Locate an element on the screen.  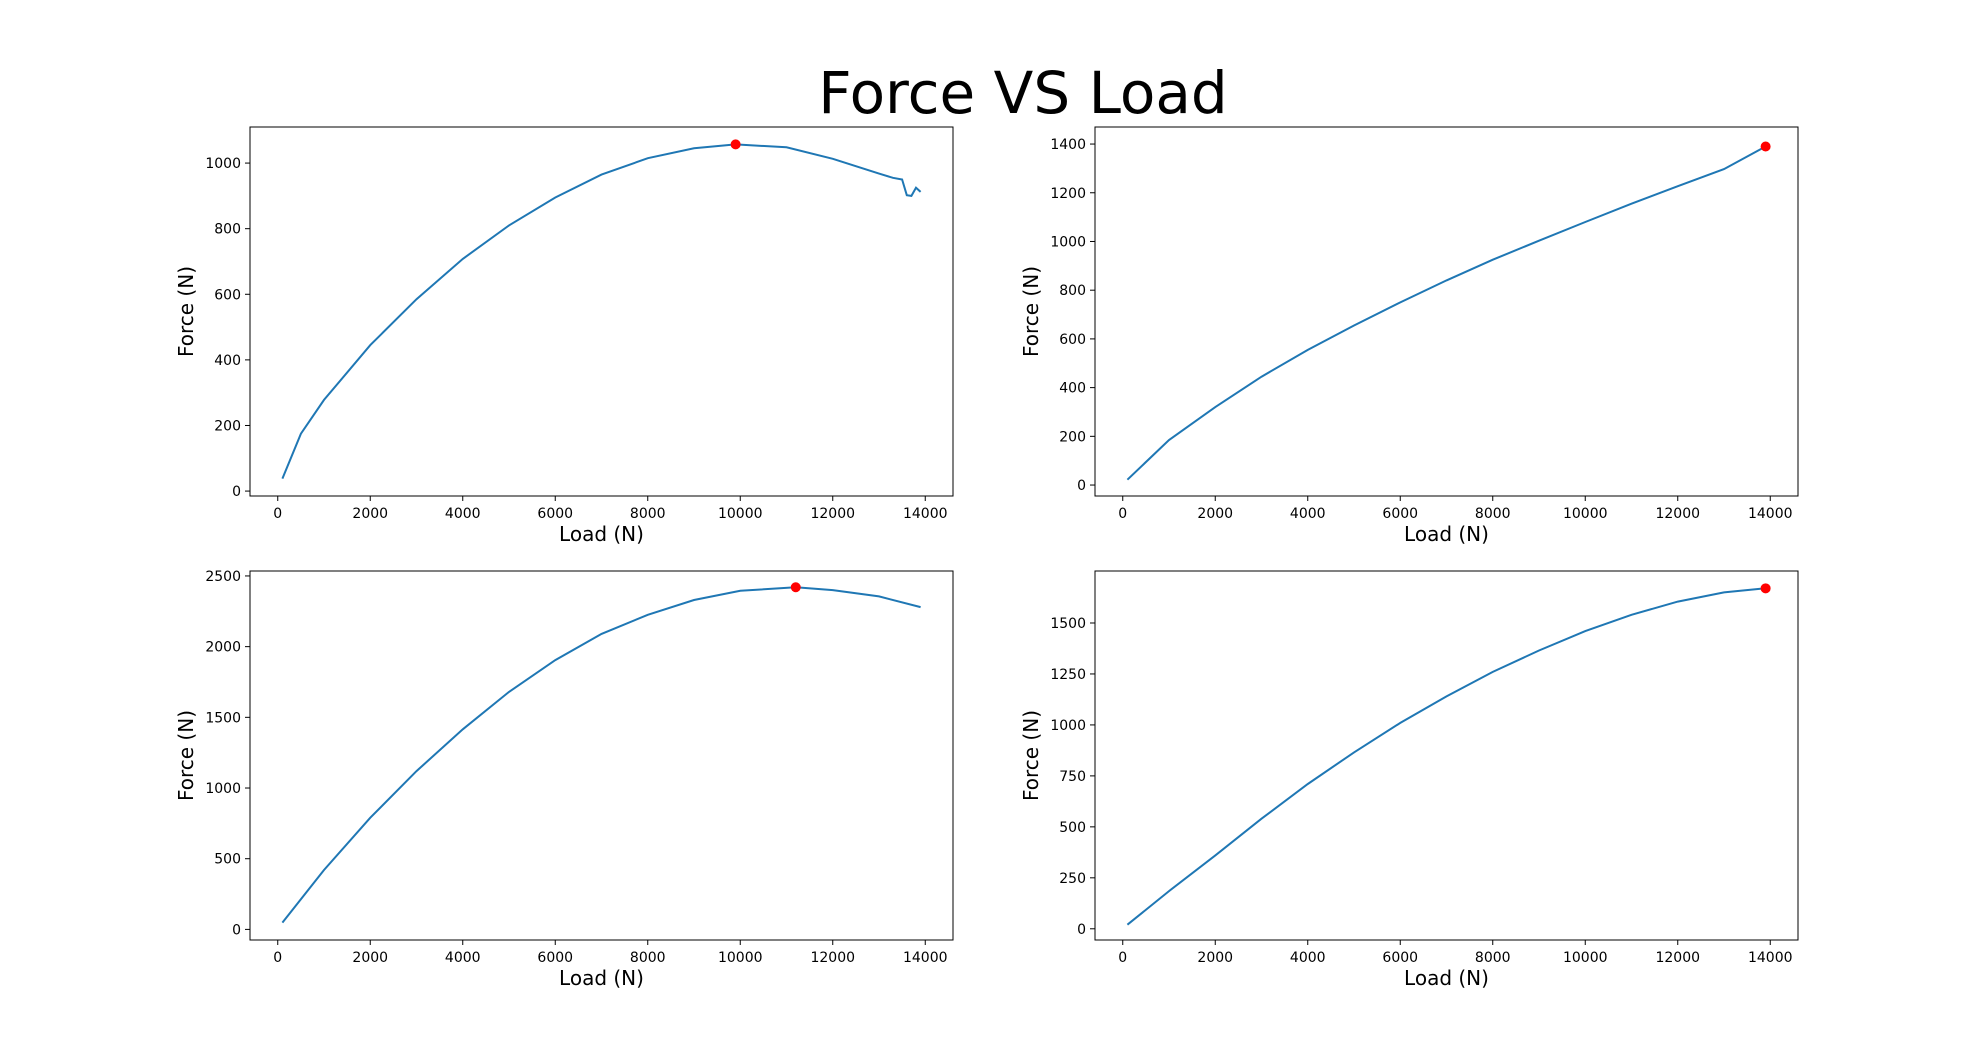
page-title: Force VS Load is located at coordinates (1022, 93).